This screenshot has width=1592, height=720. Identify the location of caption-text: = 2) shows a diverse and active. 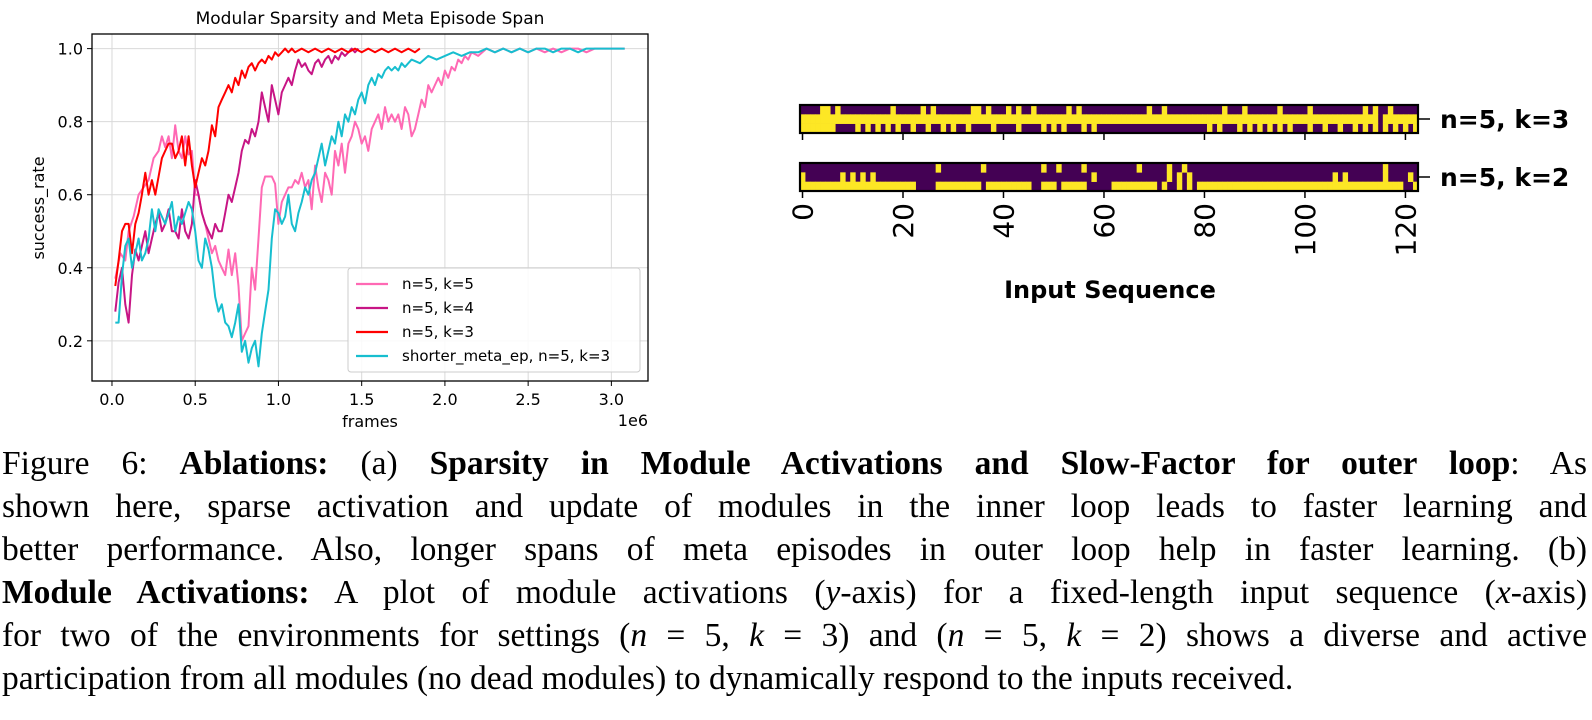
(1334, 635).